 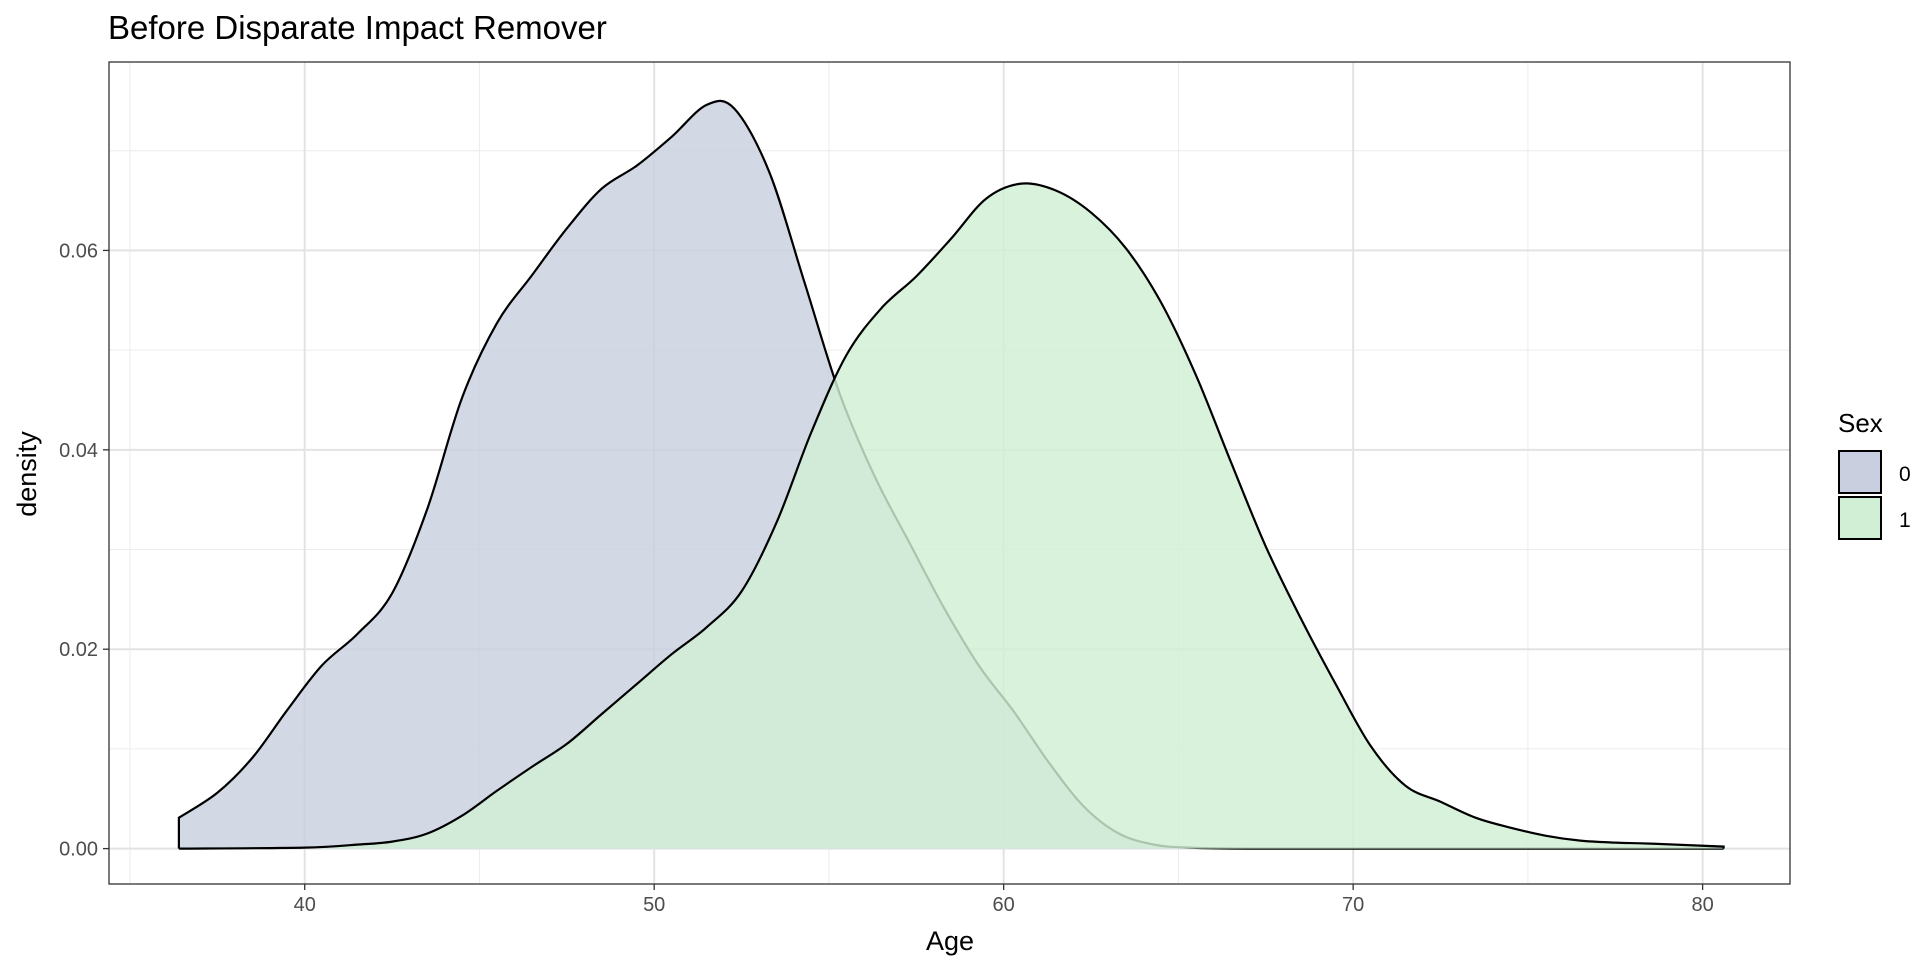 What do you see at coordinates (78, 650) in the screenshot?
I see `y-tick-label-1: 0.02` at bounding box center [78, 650].